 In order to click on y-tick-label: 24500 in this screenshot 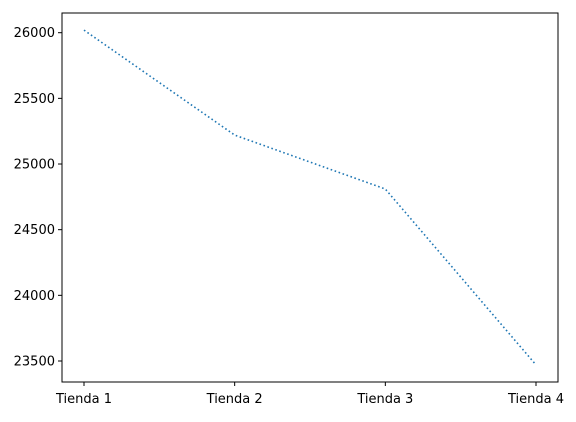, I will do `click(34, 230)`.